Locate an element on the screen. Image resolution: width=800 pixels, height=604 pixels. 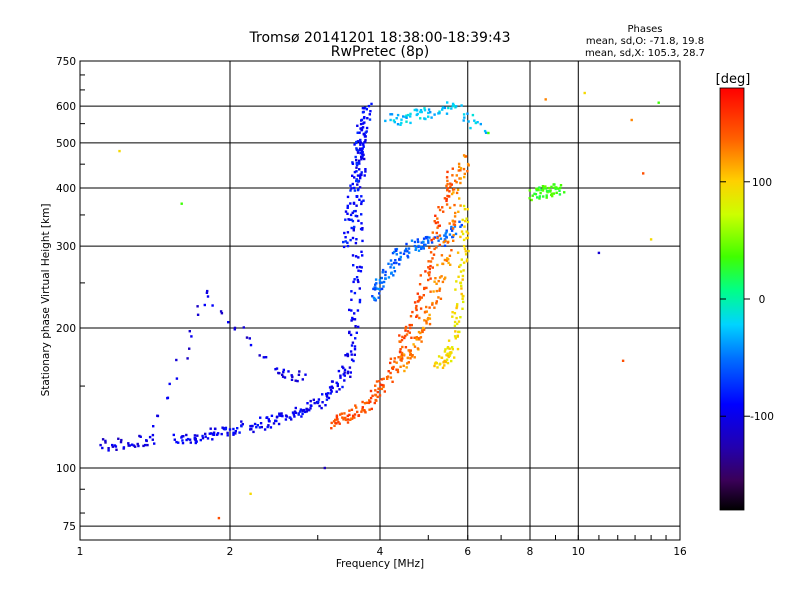
isolated-point is located at coordinates (651, 239).